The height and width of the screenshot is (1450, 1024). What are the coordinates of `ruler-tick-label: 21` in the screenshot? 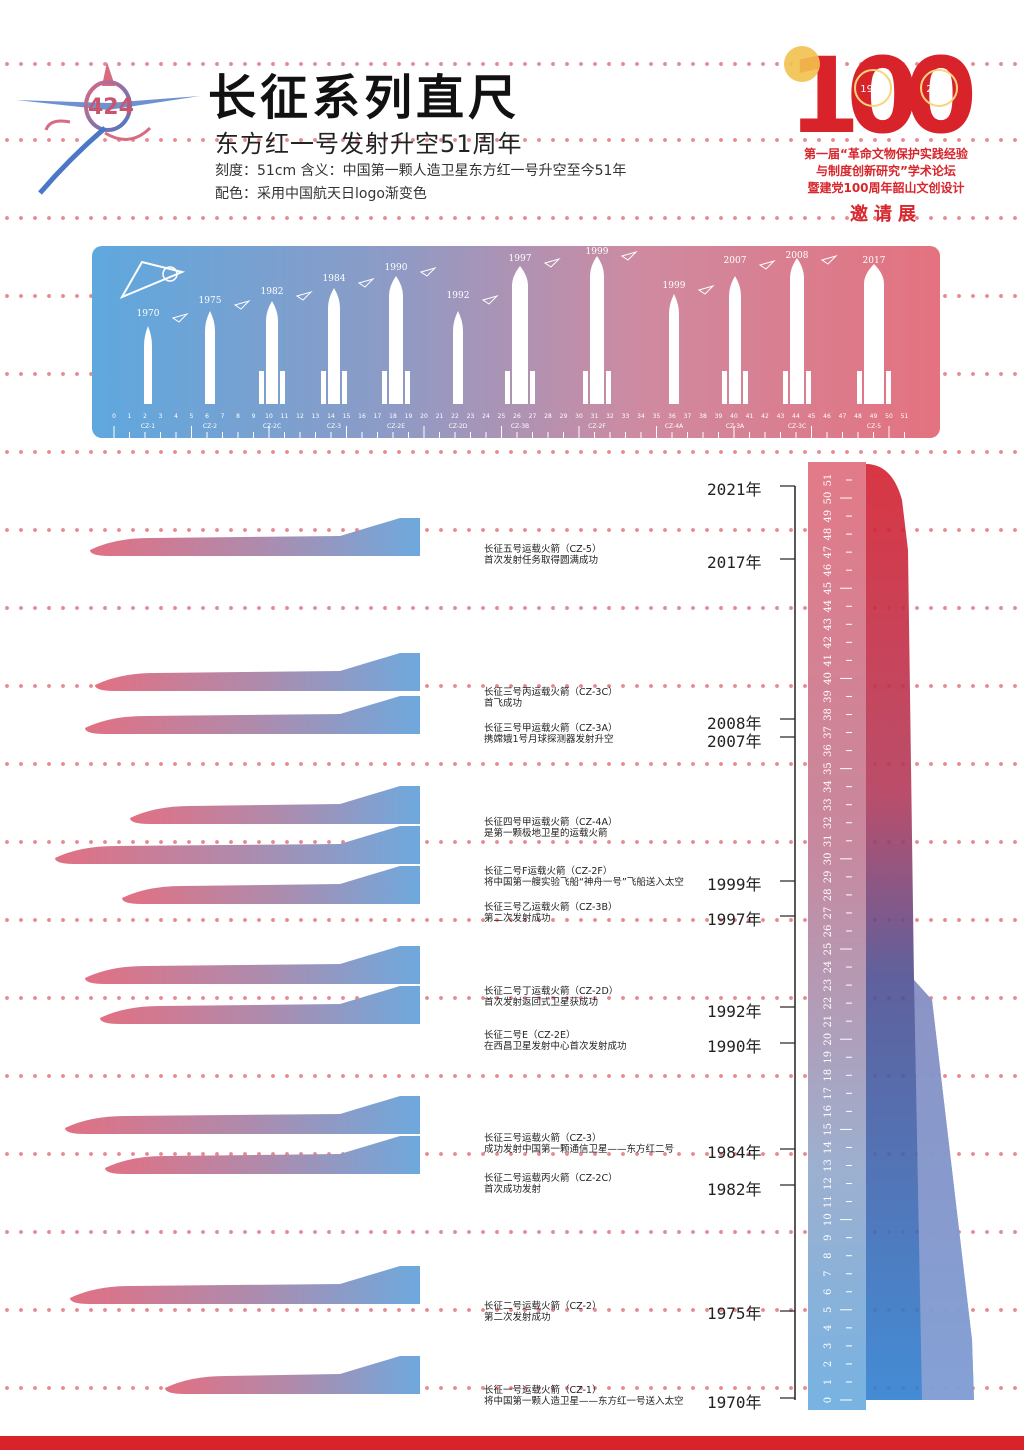 It's located at (440, 416).